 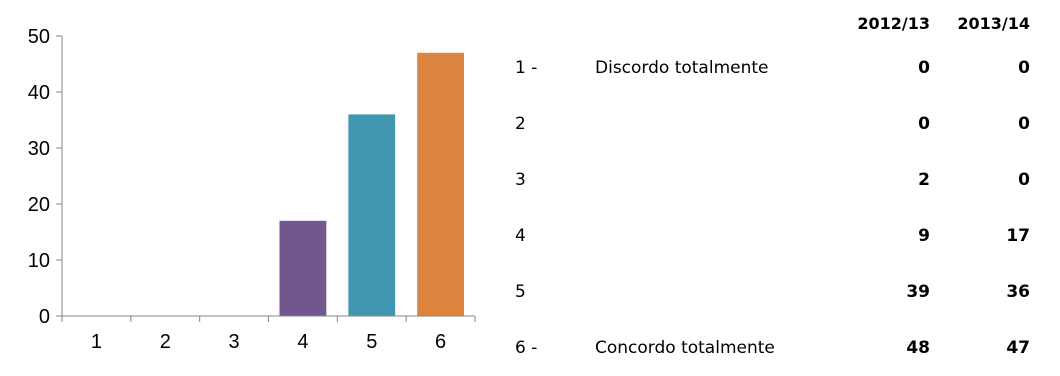 I want to click on row-scale: 5, so click(x=520, y=292).